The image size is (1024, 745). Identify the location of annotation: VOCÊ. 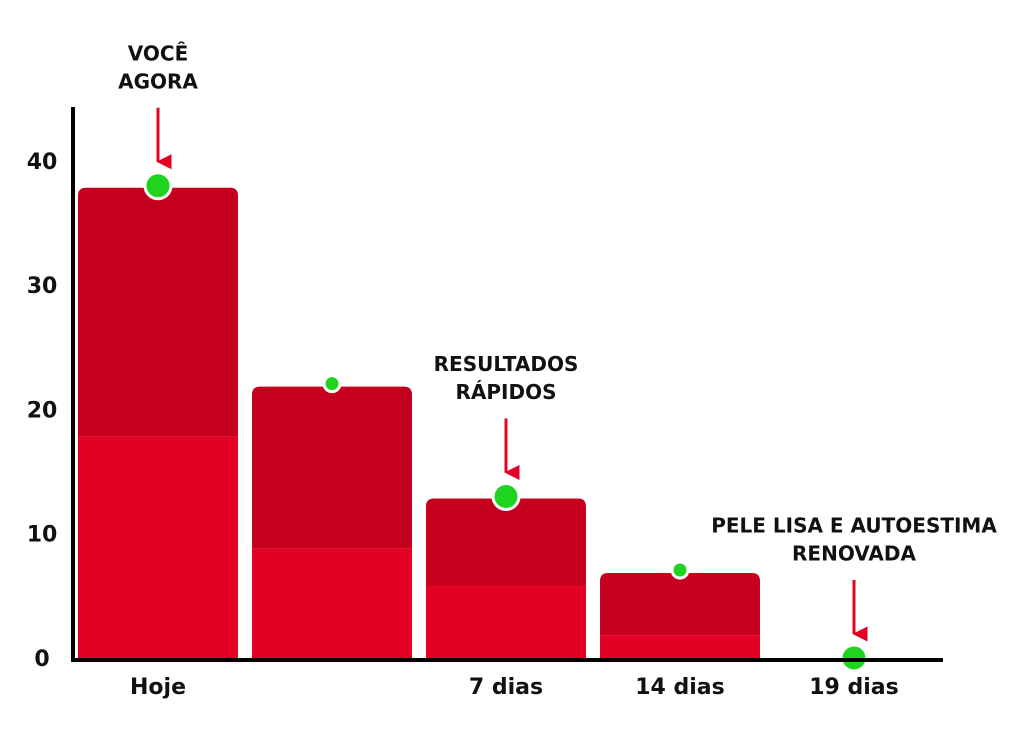
(158, 53).